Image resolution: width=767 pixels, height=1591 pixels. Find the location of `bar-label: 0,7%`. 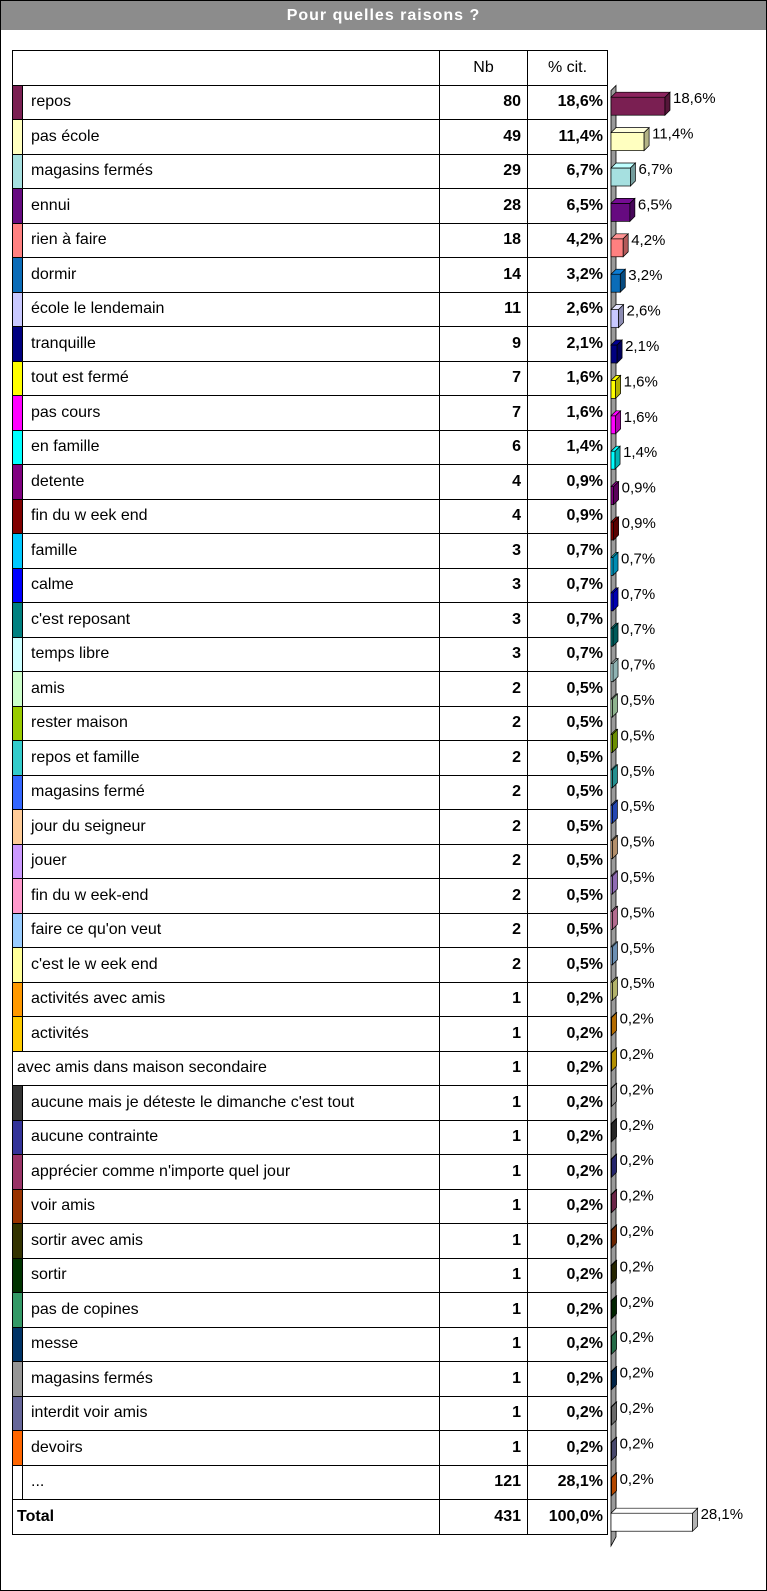

bar-label: 0,7% is located at coordinates (638, 594).